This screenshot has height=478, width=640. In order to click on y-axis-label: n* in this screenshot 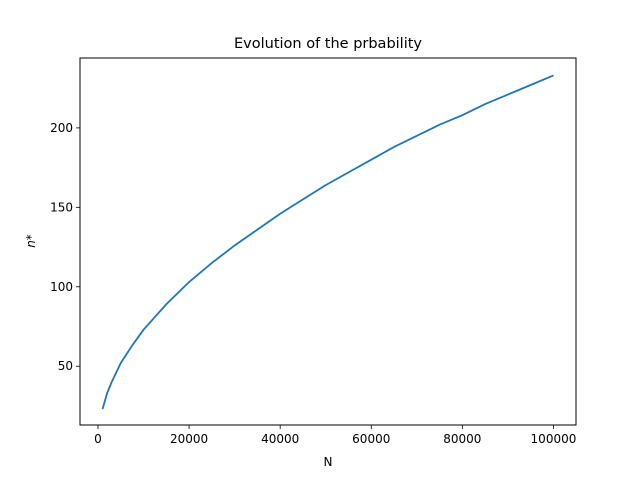, I will do `click(31, 241)`.